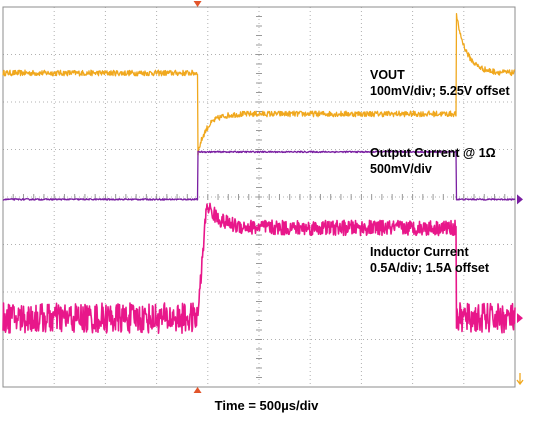 Image resolution: width=533 pixels, height=421 pixels. What do you see at coordinates (520, 318) in the screenshot?
I see `inductor_current-ground-marker-icon` at bounding box center [520, 318].